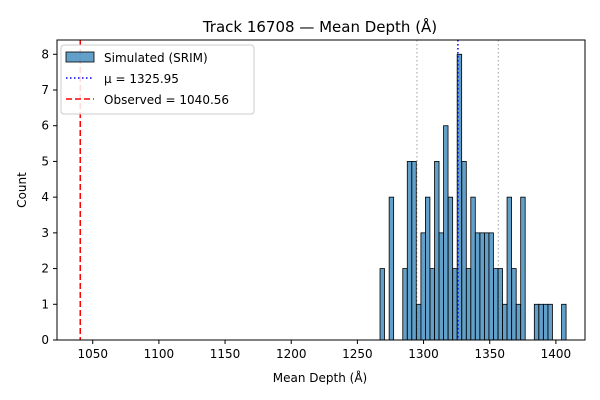 The width and height of the screenshot is (600, 400). I want to click on y-tick-label: 7, so click(45, 90).